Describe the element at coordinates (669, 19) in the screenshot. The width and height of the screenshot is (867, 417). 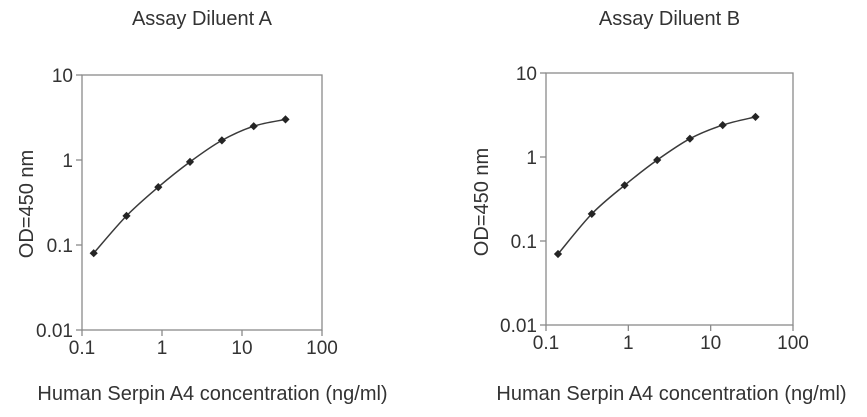
I see `chart-title-assay-diluent-b: Assay Diluent B` at that location.